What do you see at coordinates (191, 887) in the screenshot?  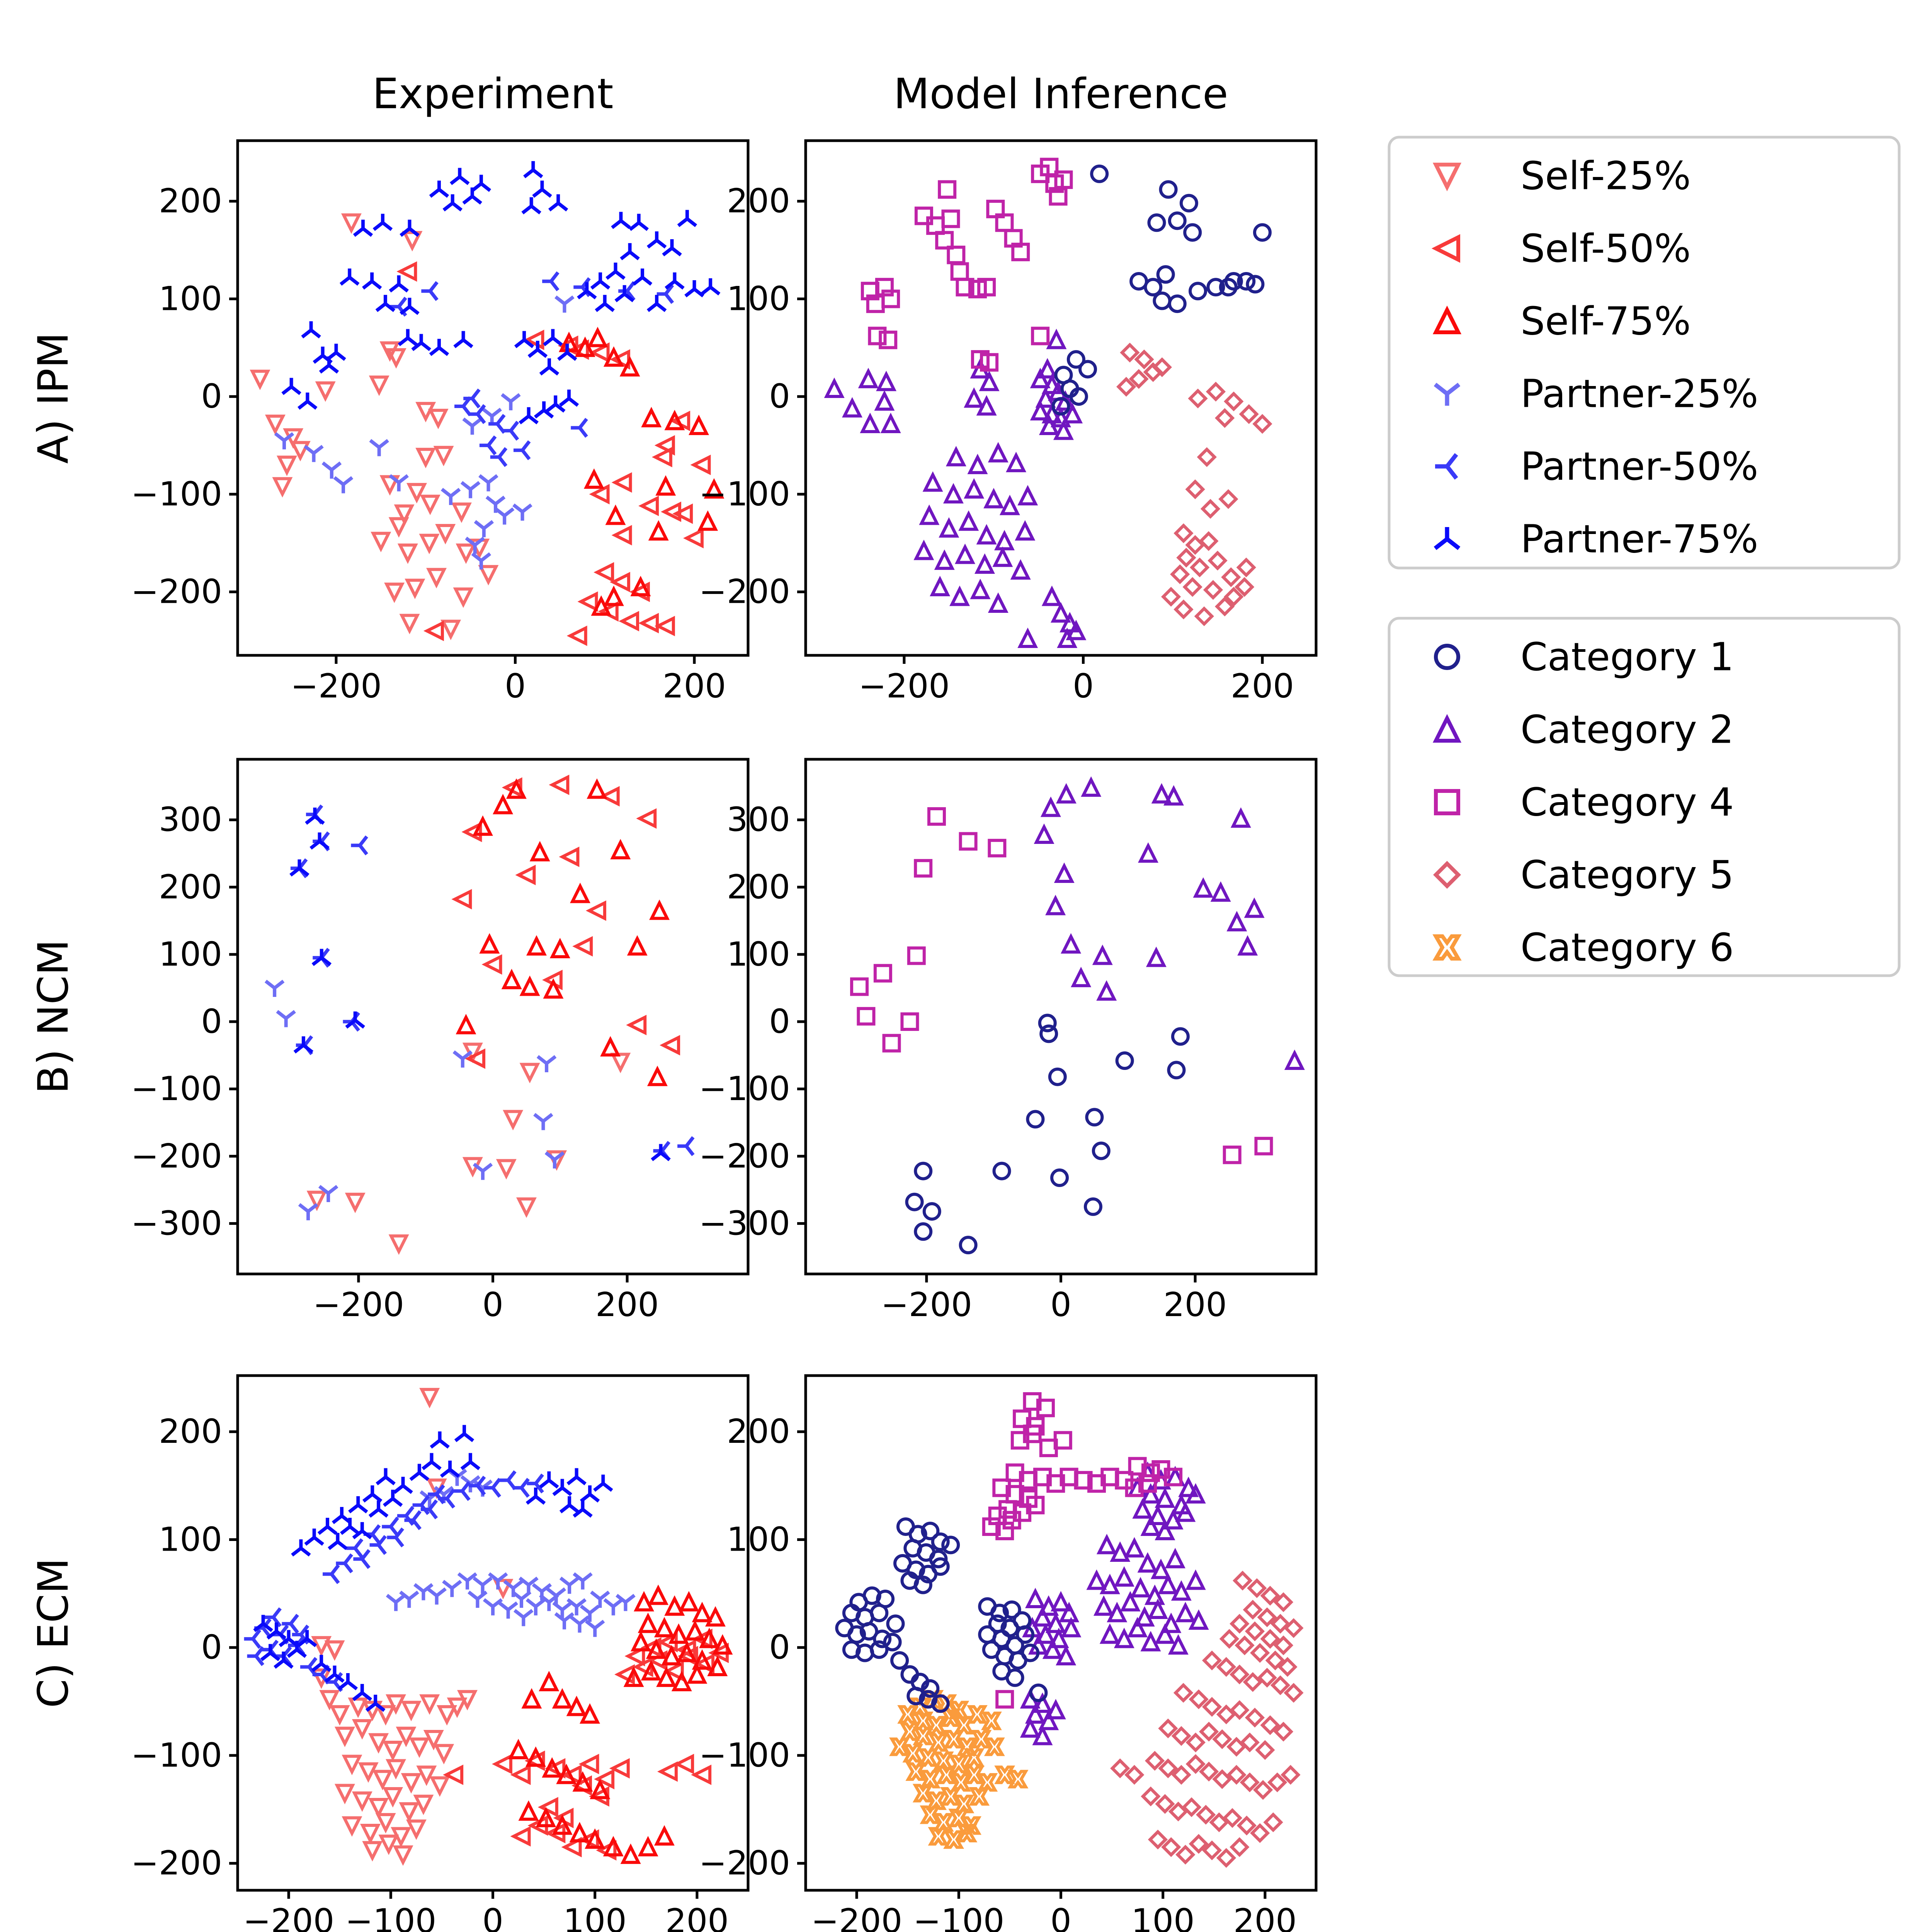 I see `y-tick-label: 200` at bounding box center [191, 887].